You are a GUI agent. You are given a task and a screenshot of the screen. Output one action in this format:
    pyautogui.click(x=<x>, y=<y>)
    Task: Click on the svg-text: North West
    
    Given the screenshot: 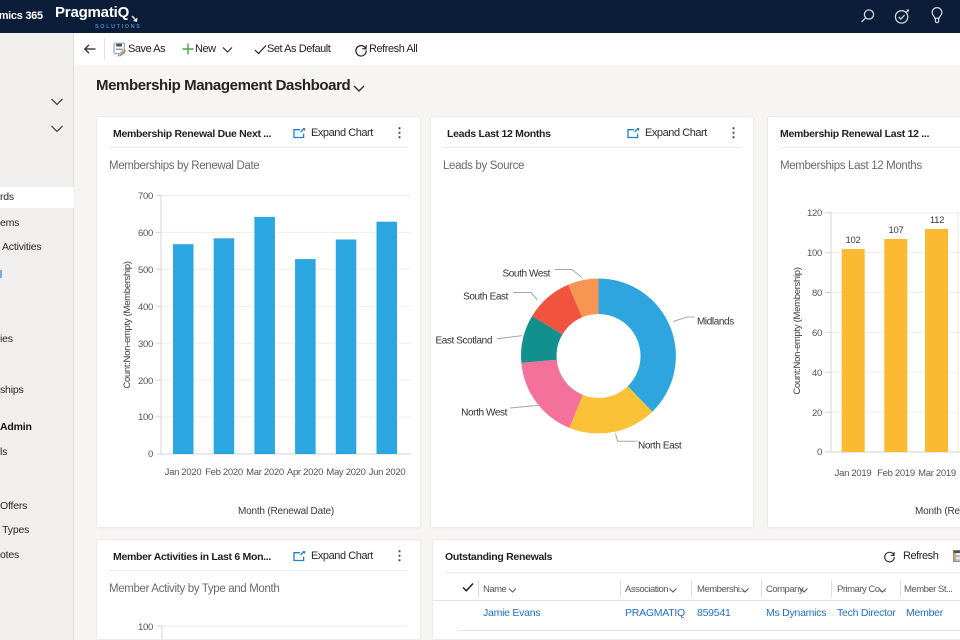 What is the action you would take?
    pyautogui.click(x=484, y=413)
    